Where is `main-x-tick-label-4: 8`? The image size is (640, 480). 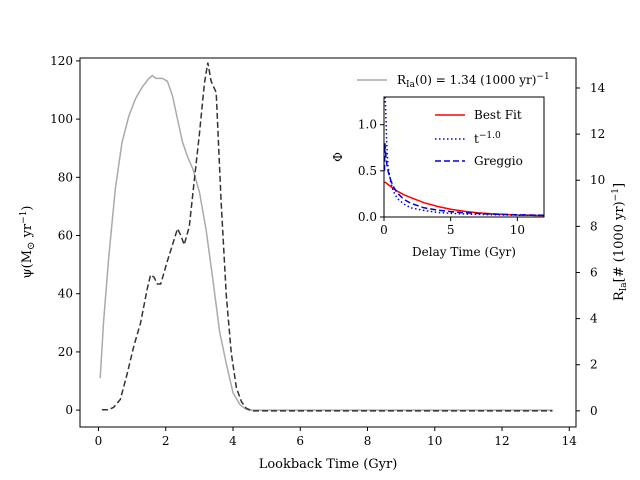 main-x-tick-label-4: 8 is located at coordinates (368, 441).